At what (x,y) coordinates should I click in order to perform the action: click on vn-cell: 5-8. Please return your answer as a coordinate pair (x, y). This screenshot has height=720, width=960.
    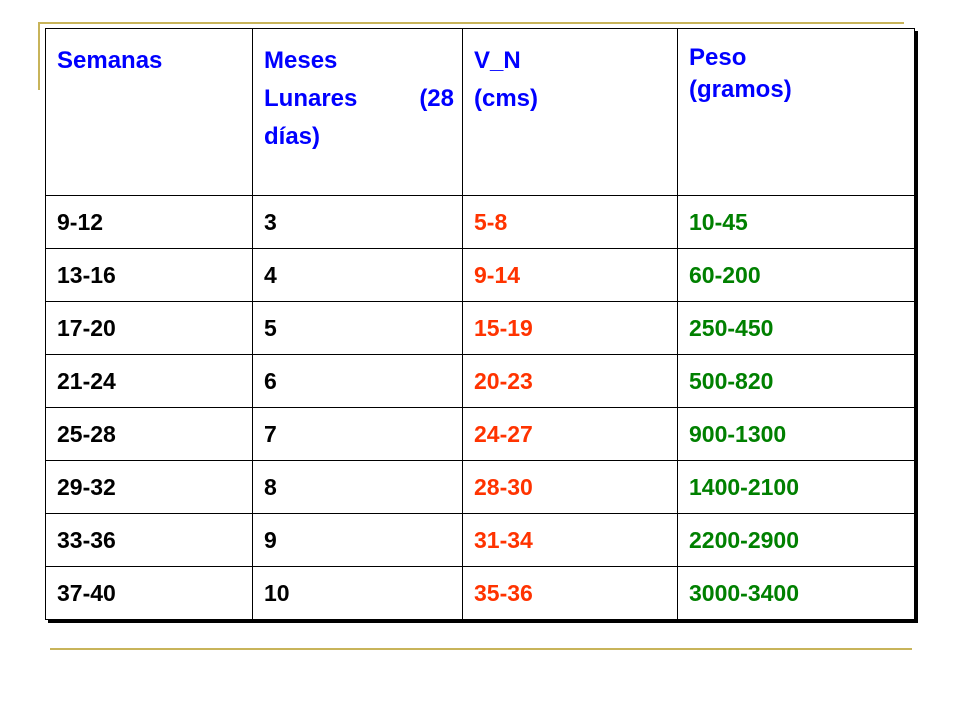
    Looking at the image, I should click on (570, 222).